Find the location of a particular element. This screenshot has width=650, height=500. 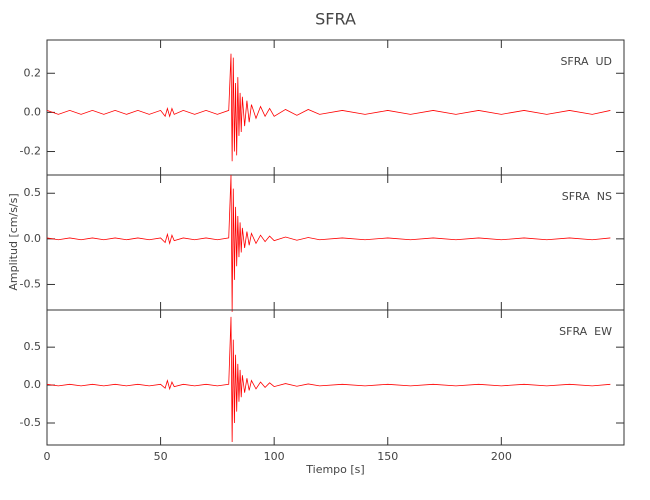

station-label: SFRA NS is located at coordinates (587, 196).